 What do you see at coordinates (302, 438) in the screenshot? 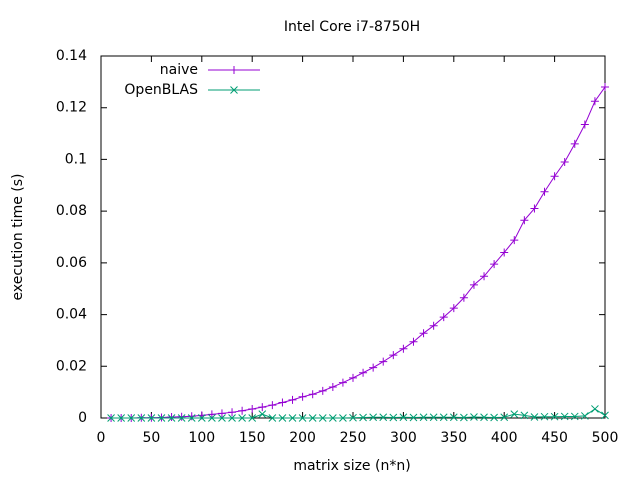
I see `x-tick-label: 200` at bounding box center [302, 438].